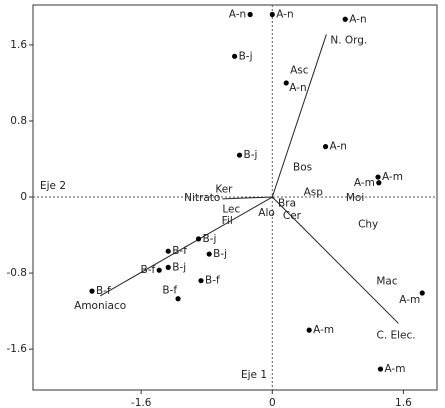  What do you see at coordinates (224, 189) in the screenshot?
I see `species-label: Ker` at bounding box center [224, 189].